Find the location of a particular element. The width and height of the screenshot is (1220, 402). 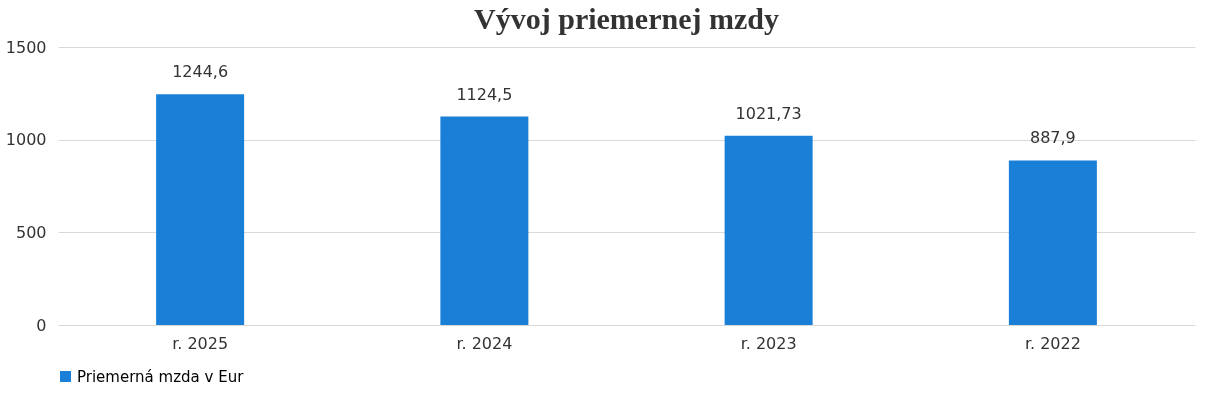

chart-title: Vývoj priemernej mzdy is located at coordinates (626, 18).